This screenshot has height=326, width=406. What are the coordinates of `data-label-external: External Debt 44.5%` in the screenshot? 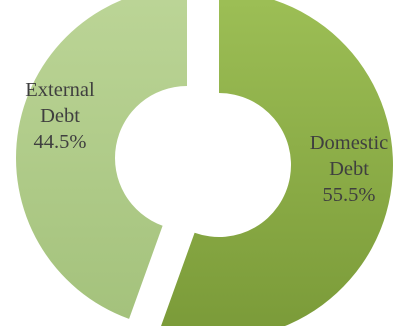 It's located at (60, 116).